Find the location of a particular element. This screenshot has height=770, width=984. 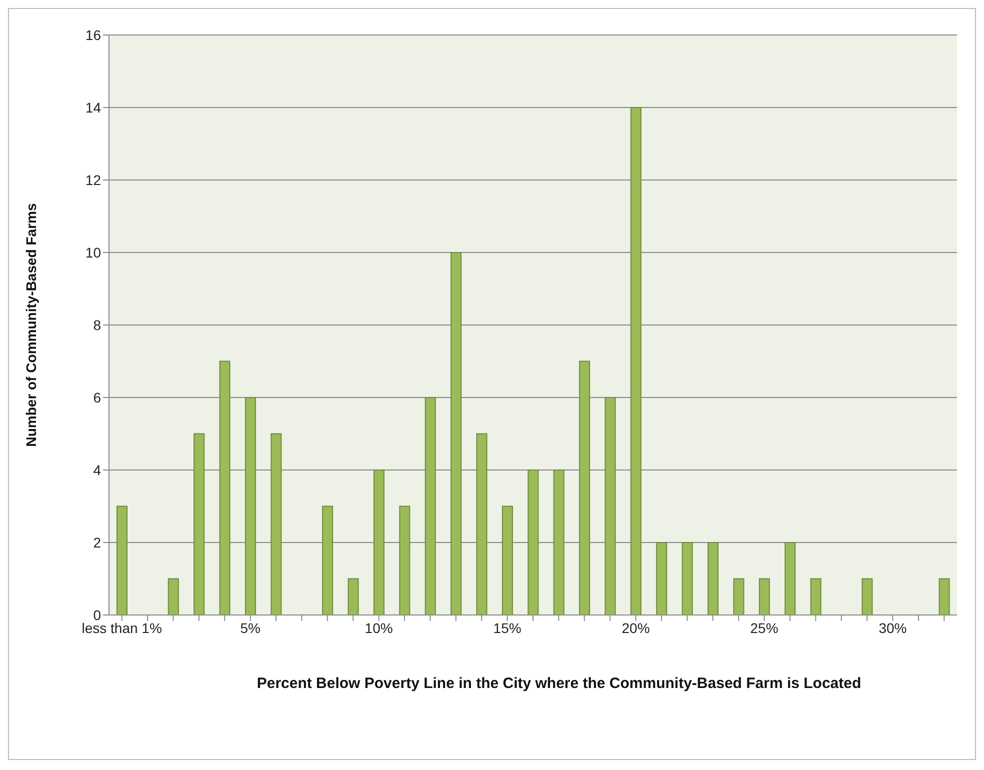

x-tick-label: 20% is located at coordinates (636, 628).